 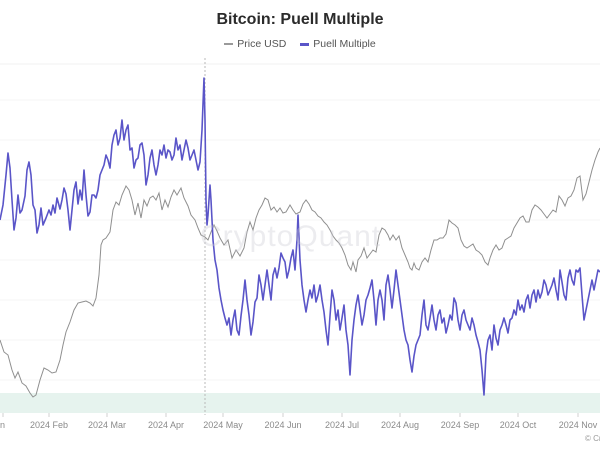 I want to click on chart-legend: Price USD Puell Multiple, so click(x=300, y=44).